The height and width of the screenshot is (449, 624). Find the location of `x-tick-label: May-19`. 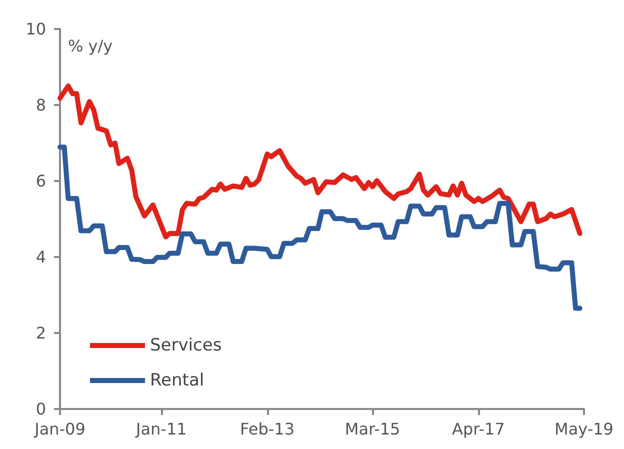

x-tick-label: May-19 is located at coordinates (584, 429).